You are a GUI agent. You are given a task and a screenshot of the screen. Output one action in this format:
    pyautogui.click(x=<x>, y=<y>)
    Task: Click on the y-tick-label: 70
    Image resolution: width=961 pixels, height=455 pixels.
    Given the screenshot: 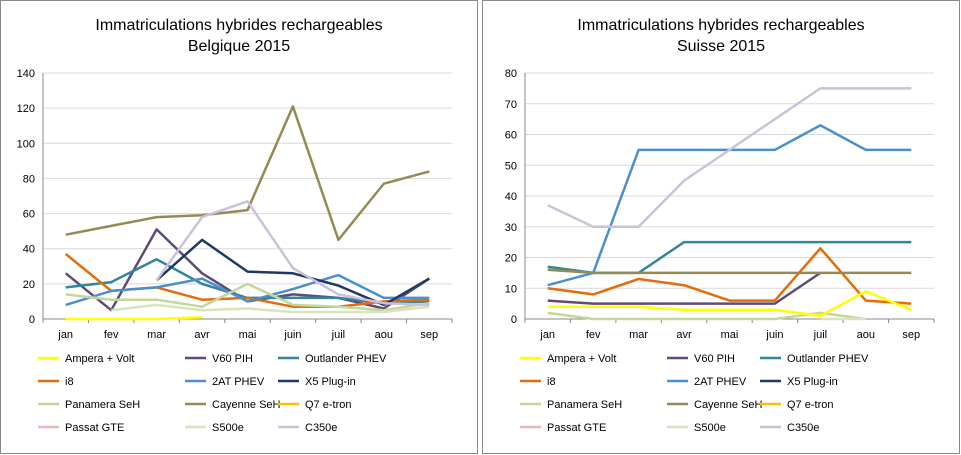 What is the action you would take?
    pyautogui.click(x=511, y=105)
    